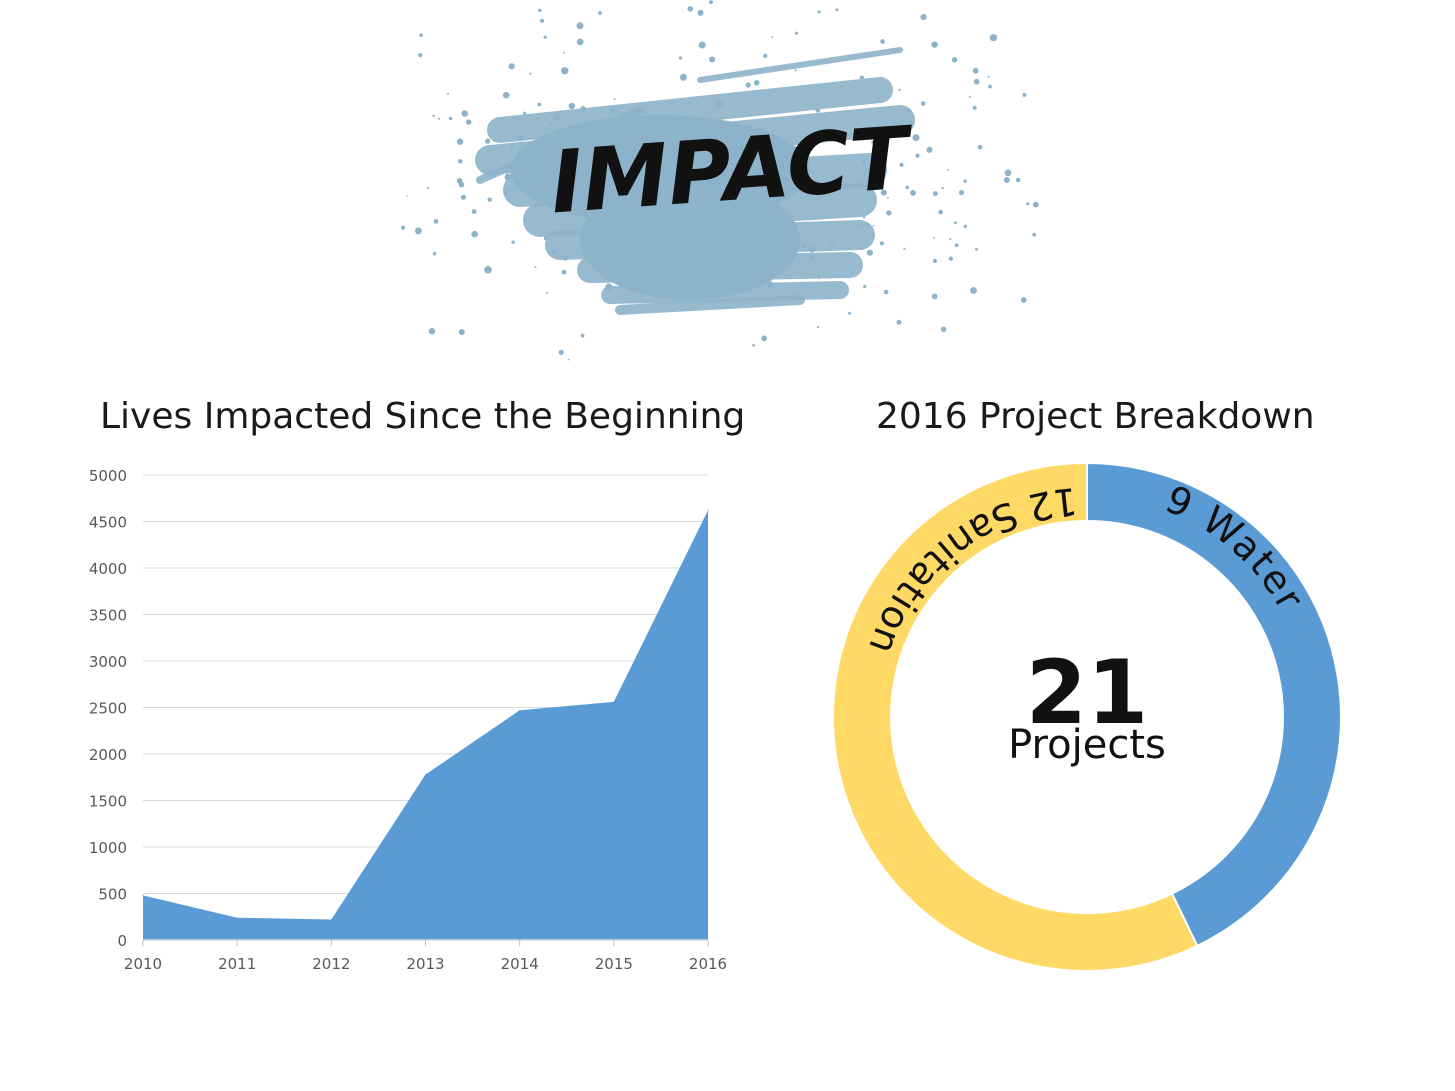  What do you see at coordinates (108, 755) in the screenshot?
I see `y-tick-label: 2000` at bounding box center [108, 755].